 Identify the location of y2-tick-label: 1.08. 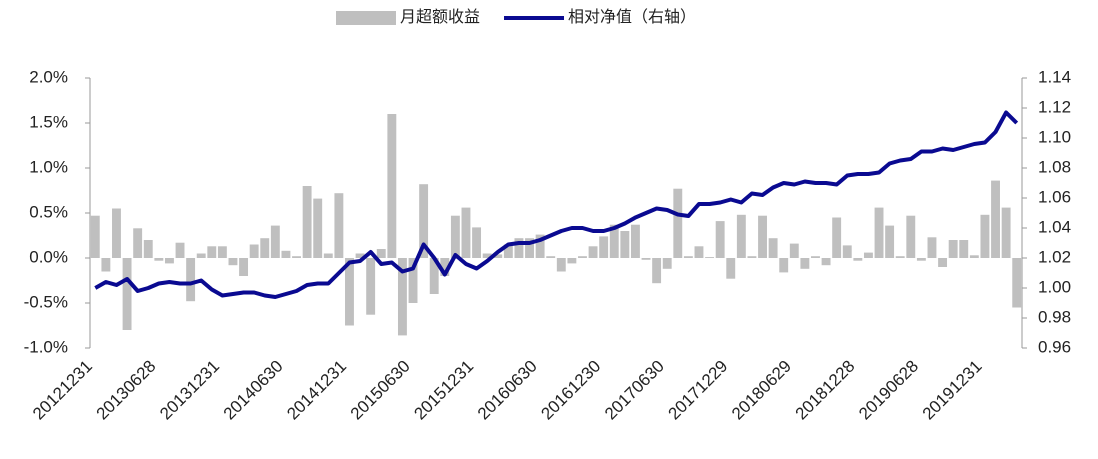
(1054, 166).